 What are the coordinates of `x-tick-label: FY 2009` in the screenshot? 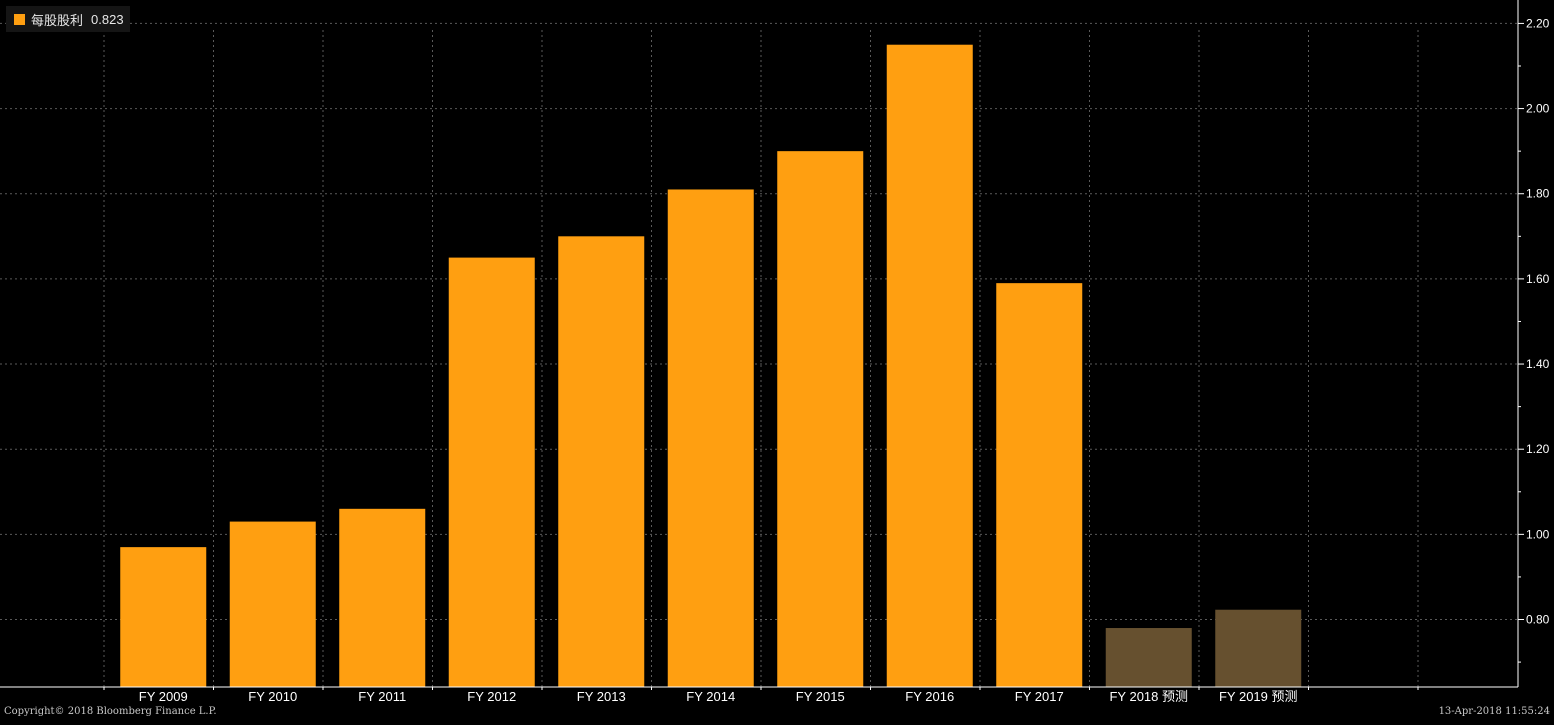 It's located at (163, 696).